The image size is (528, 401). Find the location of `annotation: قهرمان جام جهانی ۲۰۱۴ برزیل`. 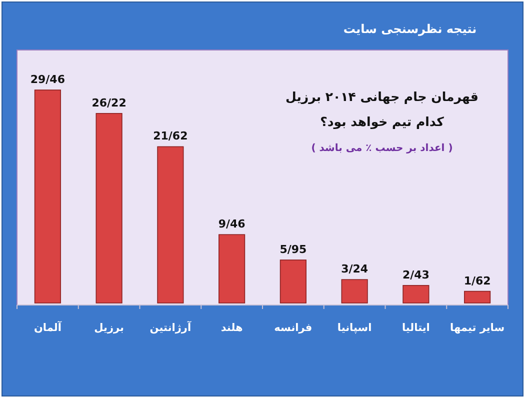

annotation: قهرمان جام جهانی ۲۰۱۴ برزیل is located at coordinates (382, 97).